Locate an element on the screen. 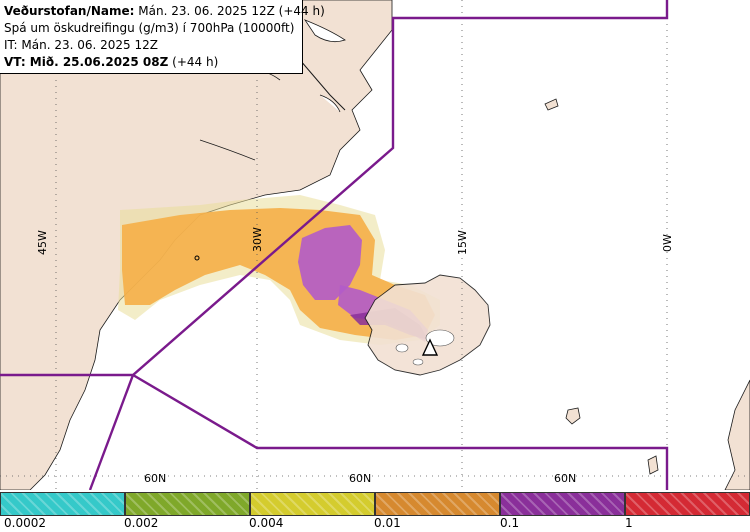 This screenshot has height=532, width=750. info-line-valid-time: VT: Mið. 25.06.2025 08Z (+44 h) is located at coordinates (153, 62).